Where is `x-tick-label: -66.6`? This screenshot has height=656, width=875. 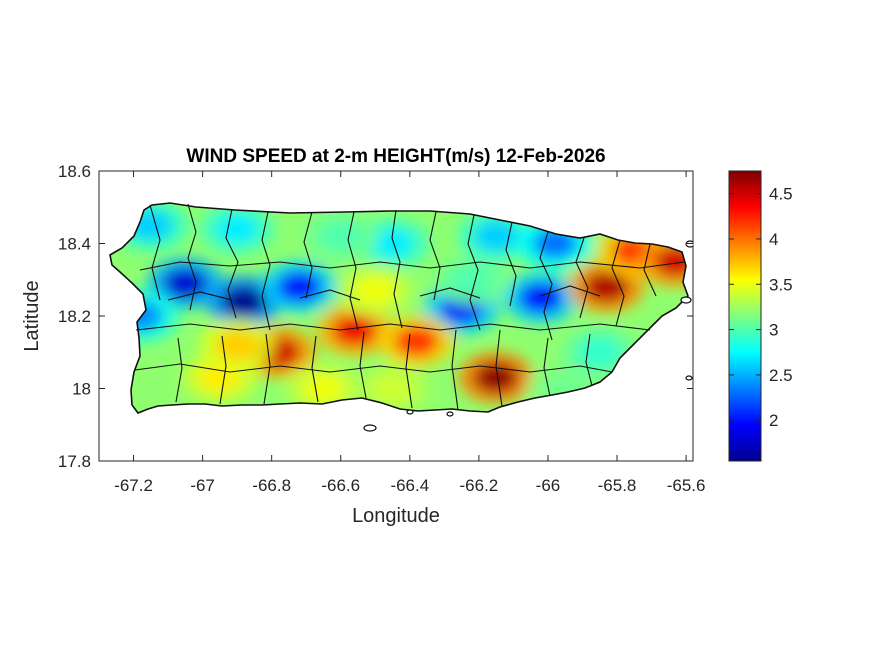 x-tick-label: -66.6 is located at coordinates (340, 485).